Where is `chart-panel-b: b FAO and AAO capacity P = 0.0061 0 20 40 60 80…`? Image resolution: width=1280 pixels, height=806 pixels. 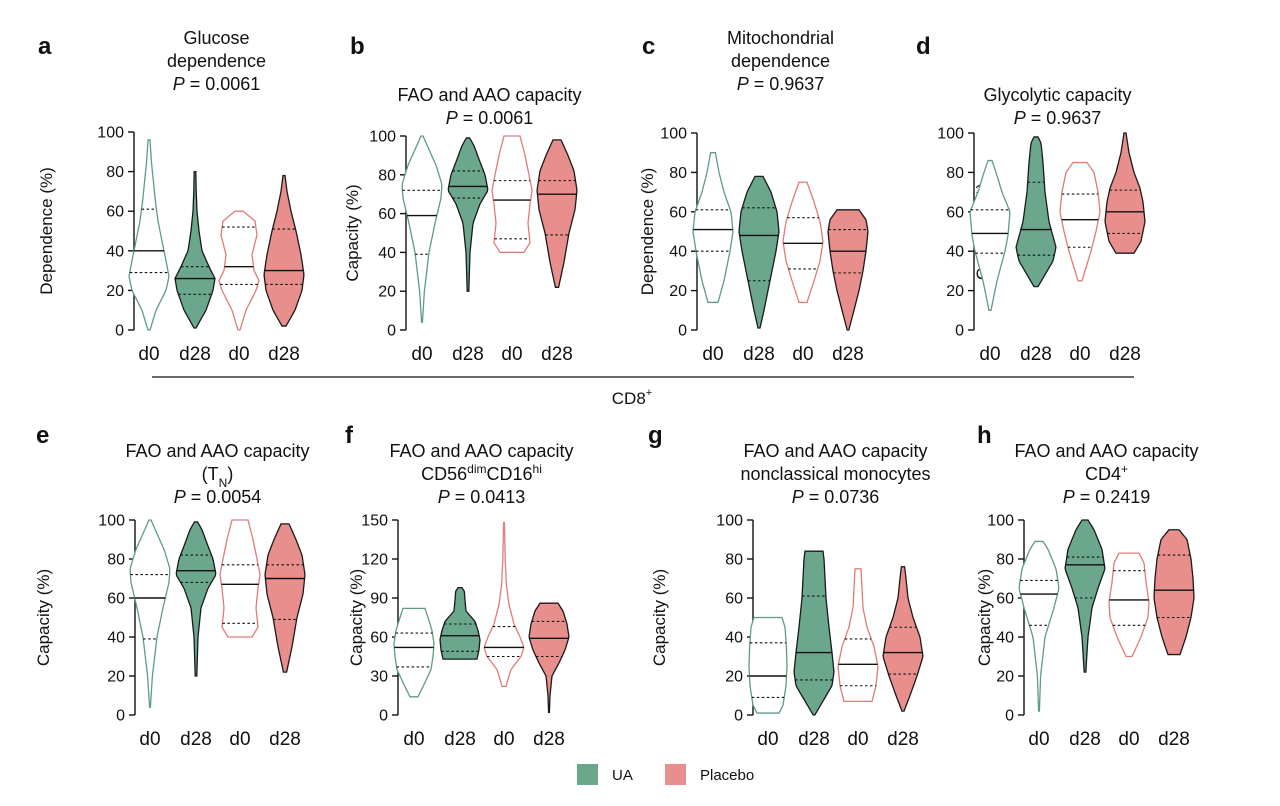 chart-panel-b: b FAO and AAO capacity P = 0.0061 0 20 40 60 80… is located at coordinates (462, 199).